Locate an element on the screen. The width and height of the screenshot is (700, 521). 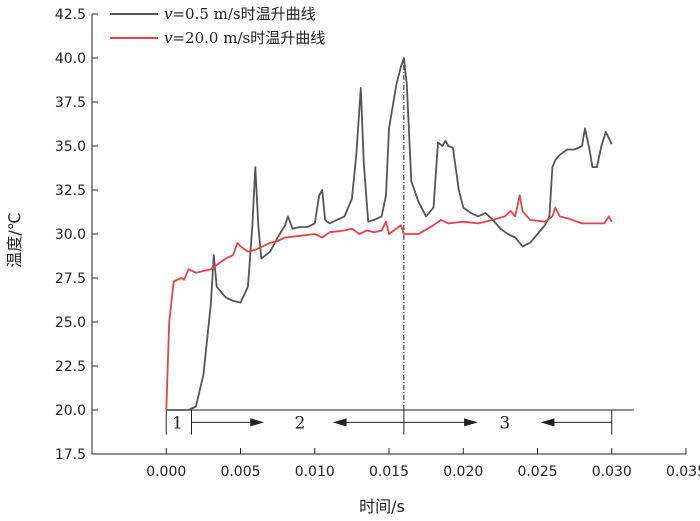
x-tick-label: 0.000 is located at coordinates (166, 472).